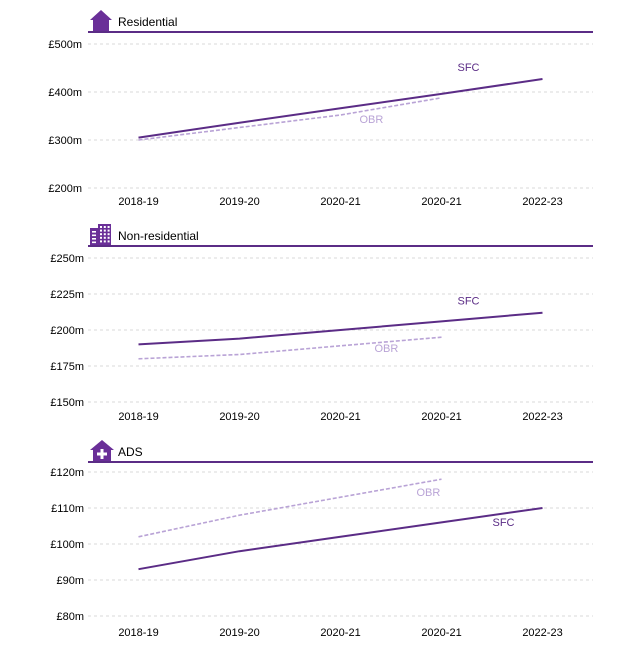  Describe the element at coordinates (67, 509) in the screenshot. I see `y-tick-label: £110m` at that location.